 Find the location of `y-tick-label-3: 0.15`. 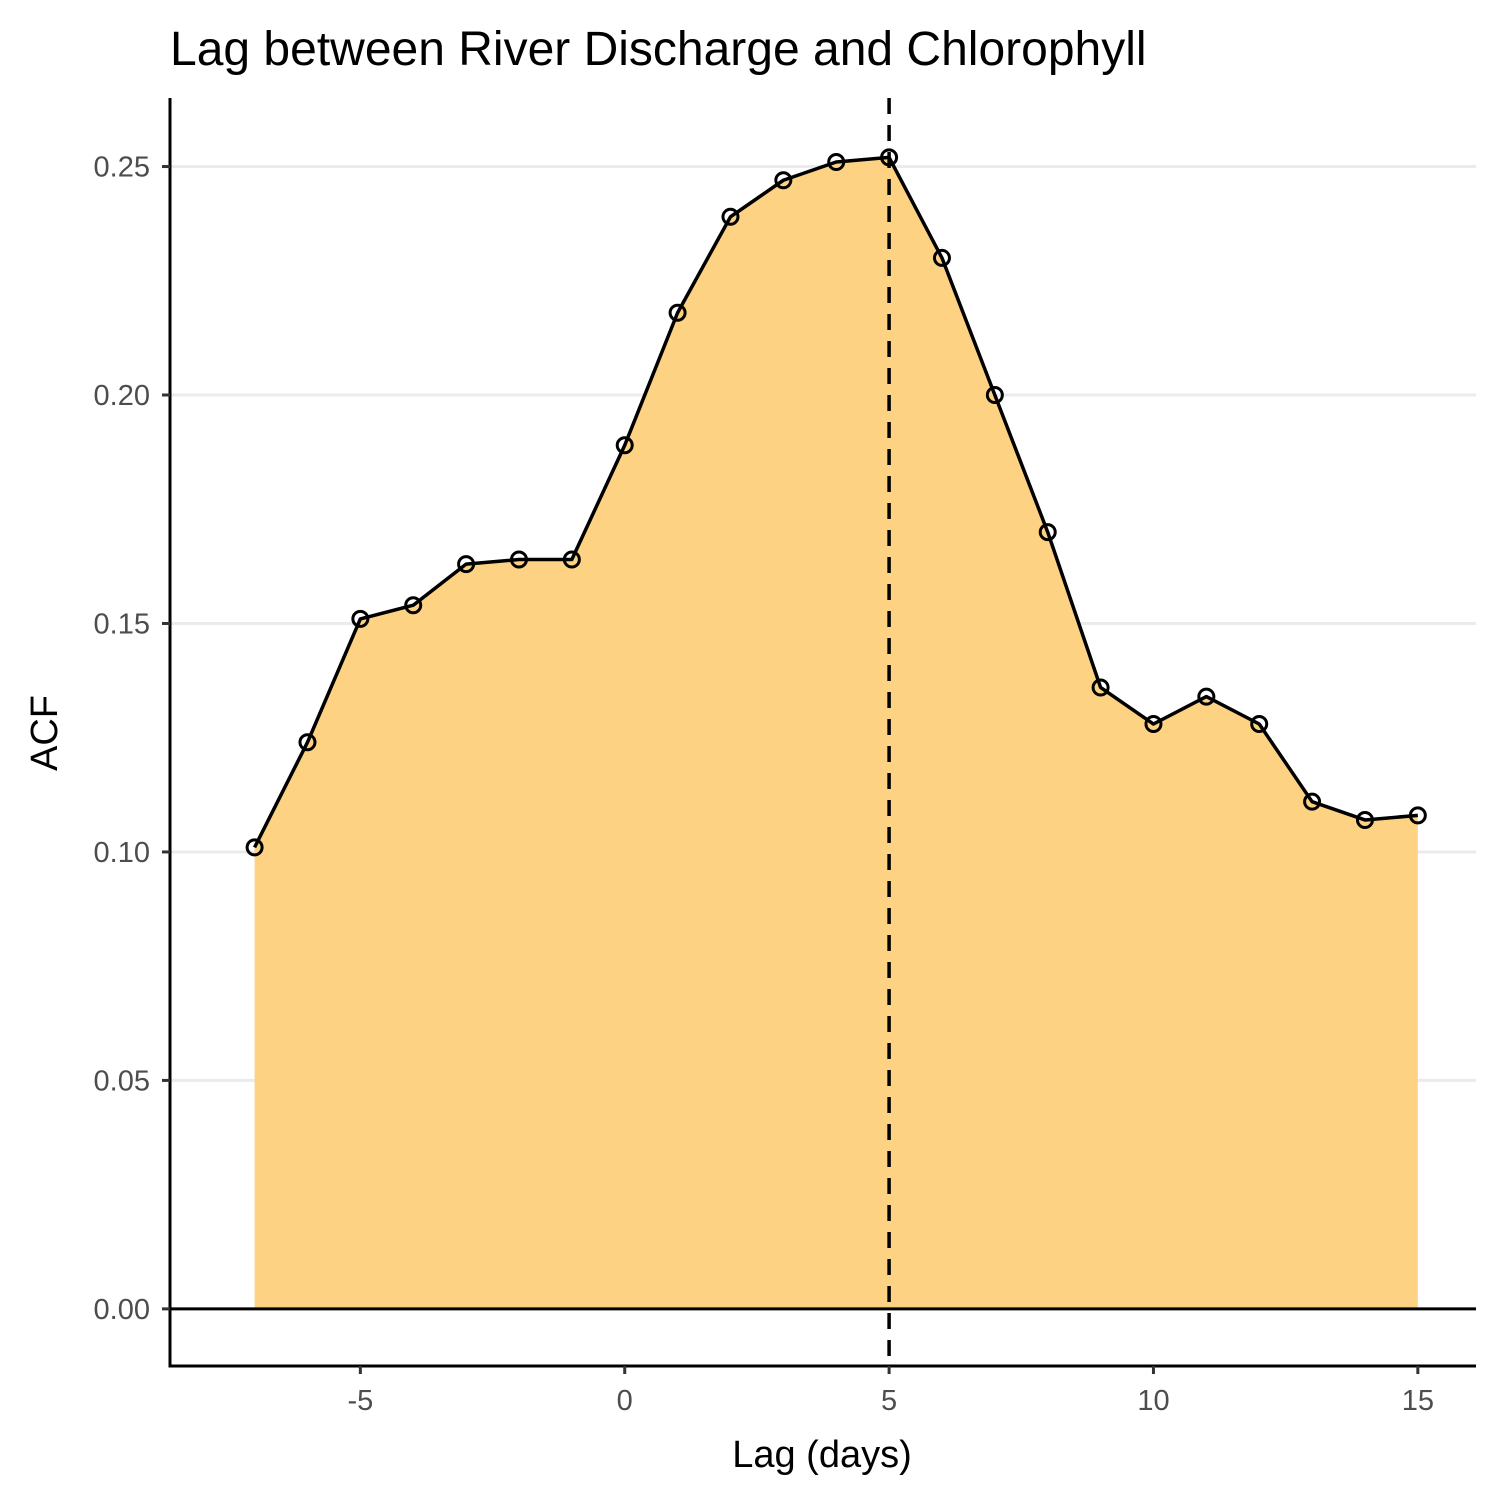

y-tick-label-3: 0.15 is located at coordinates (122, 624).